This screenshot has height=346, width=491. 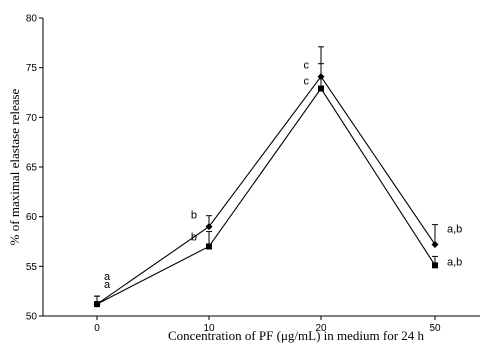 What do you see at coordinates (97, 328) in the screenshot?
I see `x-tick-label: 0` at bounding box center [97, 328].